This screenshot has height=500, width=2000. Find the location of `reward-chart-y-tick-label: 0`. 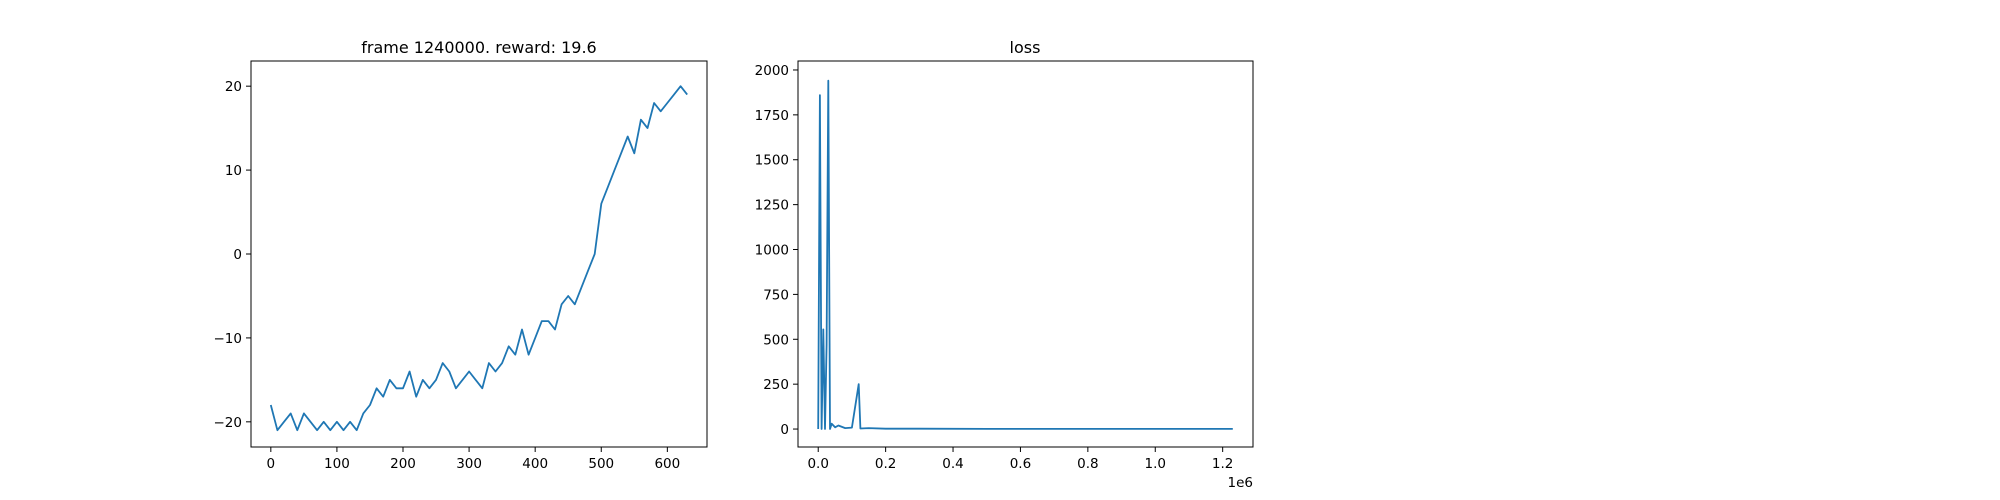

reward-chart-y-tick-label: 0 is located at coordinates (237, 255).